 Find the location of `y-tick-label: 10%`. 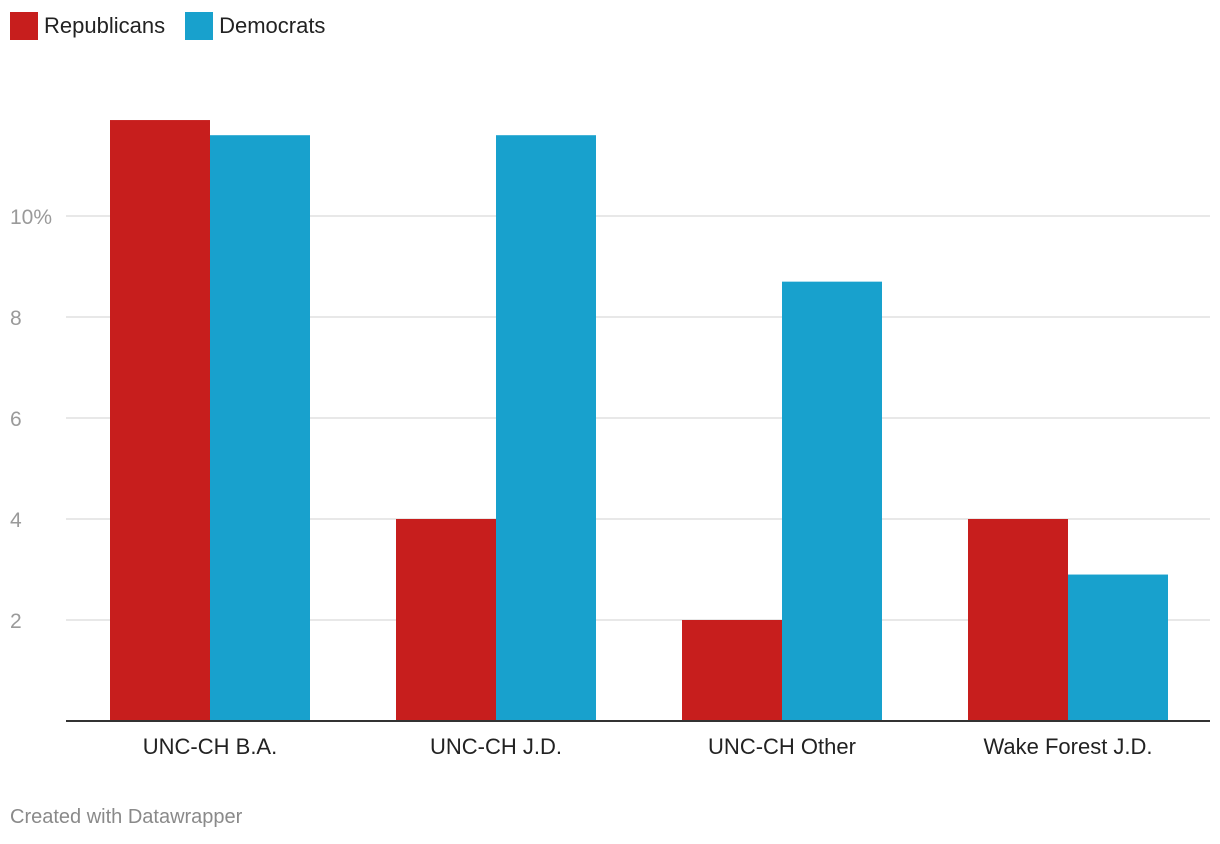

y-tick-label: 10% is located at coordinates (31, 217).